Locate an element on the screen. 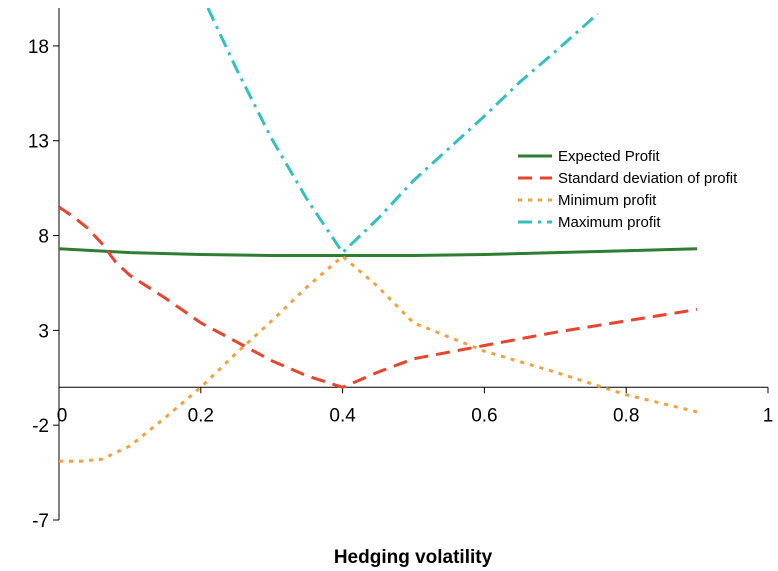 The width and height of the screenshot is (778, 571). legend-entry-label: Minimum profit is located at coordinates (607, 200).